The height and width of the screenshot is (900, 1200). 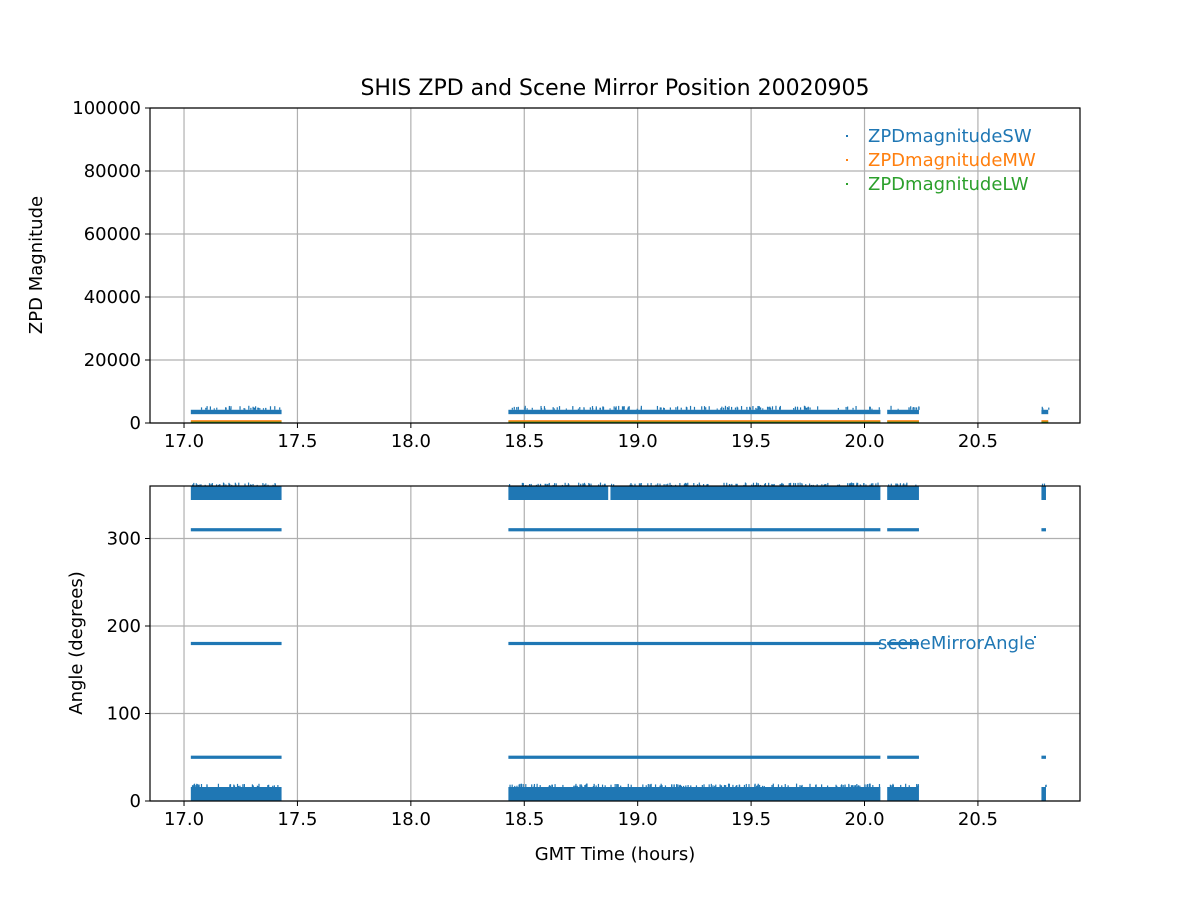 What do you see at coordinates (112, 171) in the screenshot?
I see `zpd-ytick-label: 80000` at bounding box center [112, 171].